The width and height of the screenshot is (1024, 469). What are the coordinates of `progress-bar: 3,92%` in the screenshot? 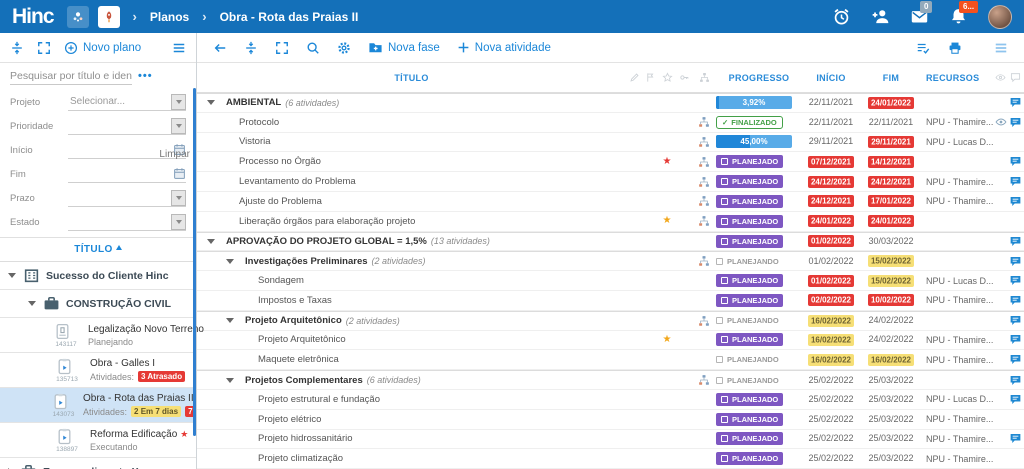 It's located at (754, 103).